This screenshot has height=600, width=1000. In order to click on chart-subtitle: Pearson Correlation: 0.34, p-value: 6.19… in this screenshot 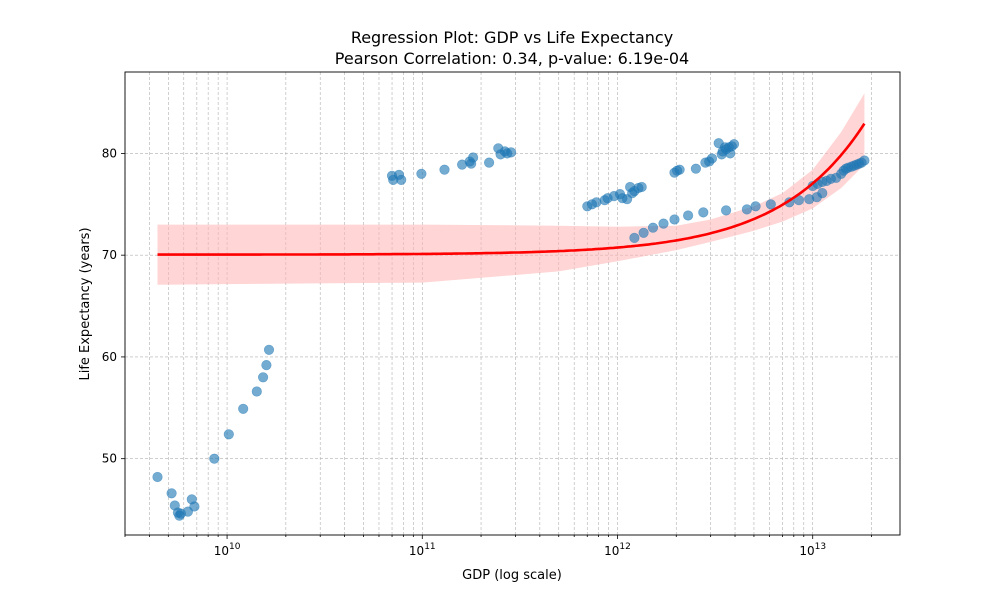, I will do `click(512, 58)`.